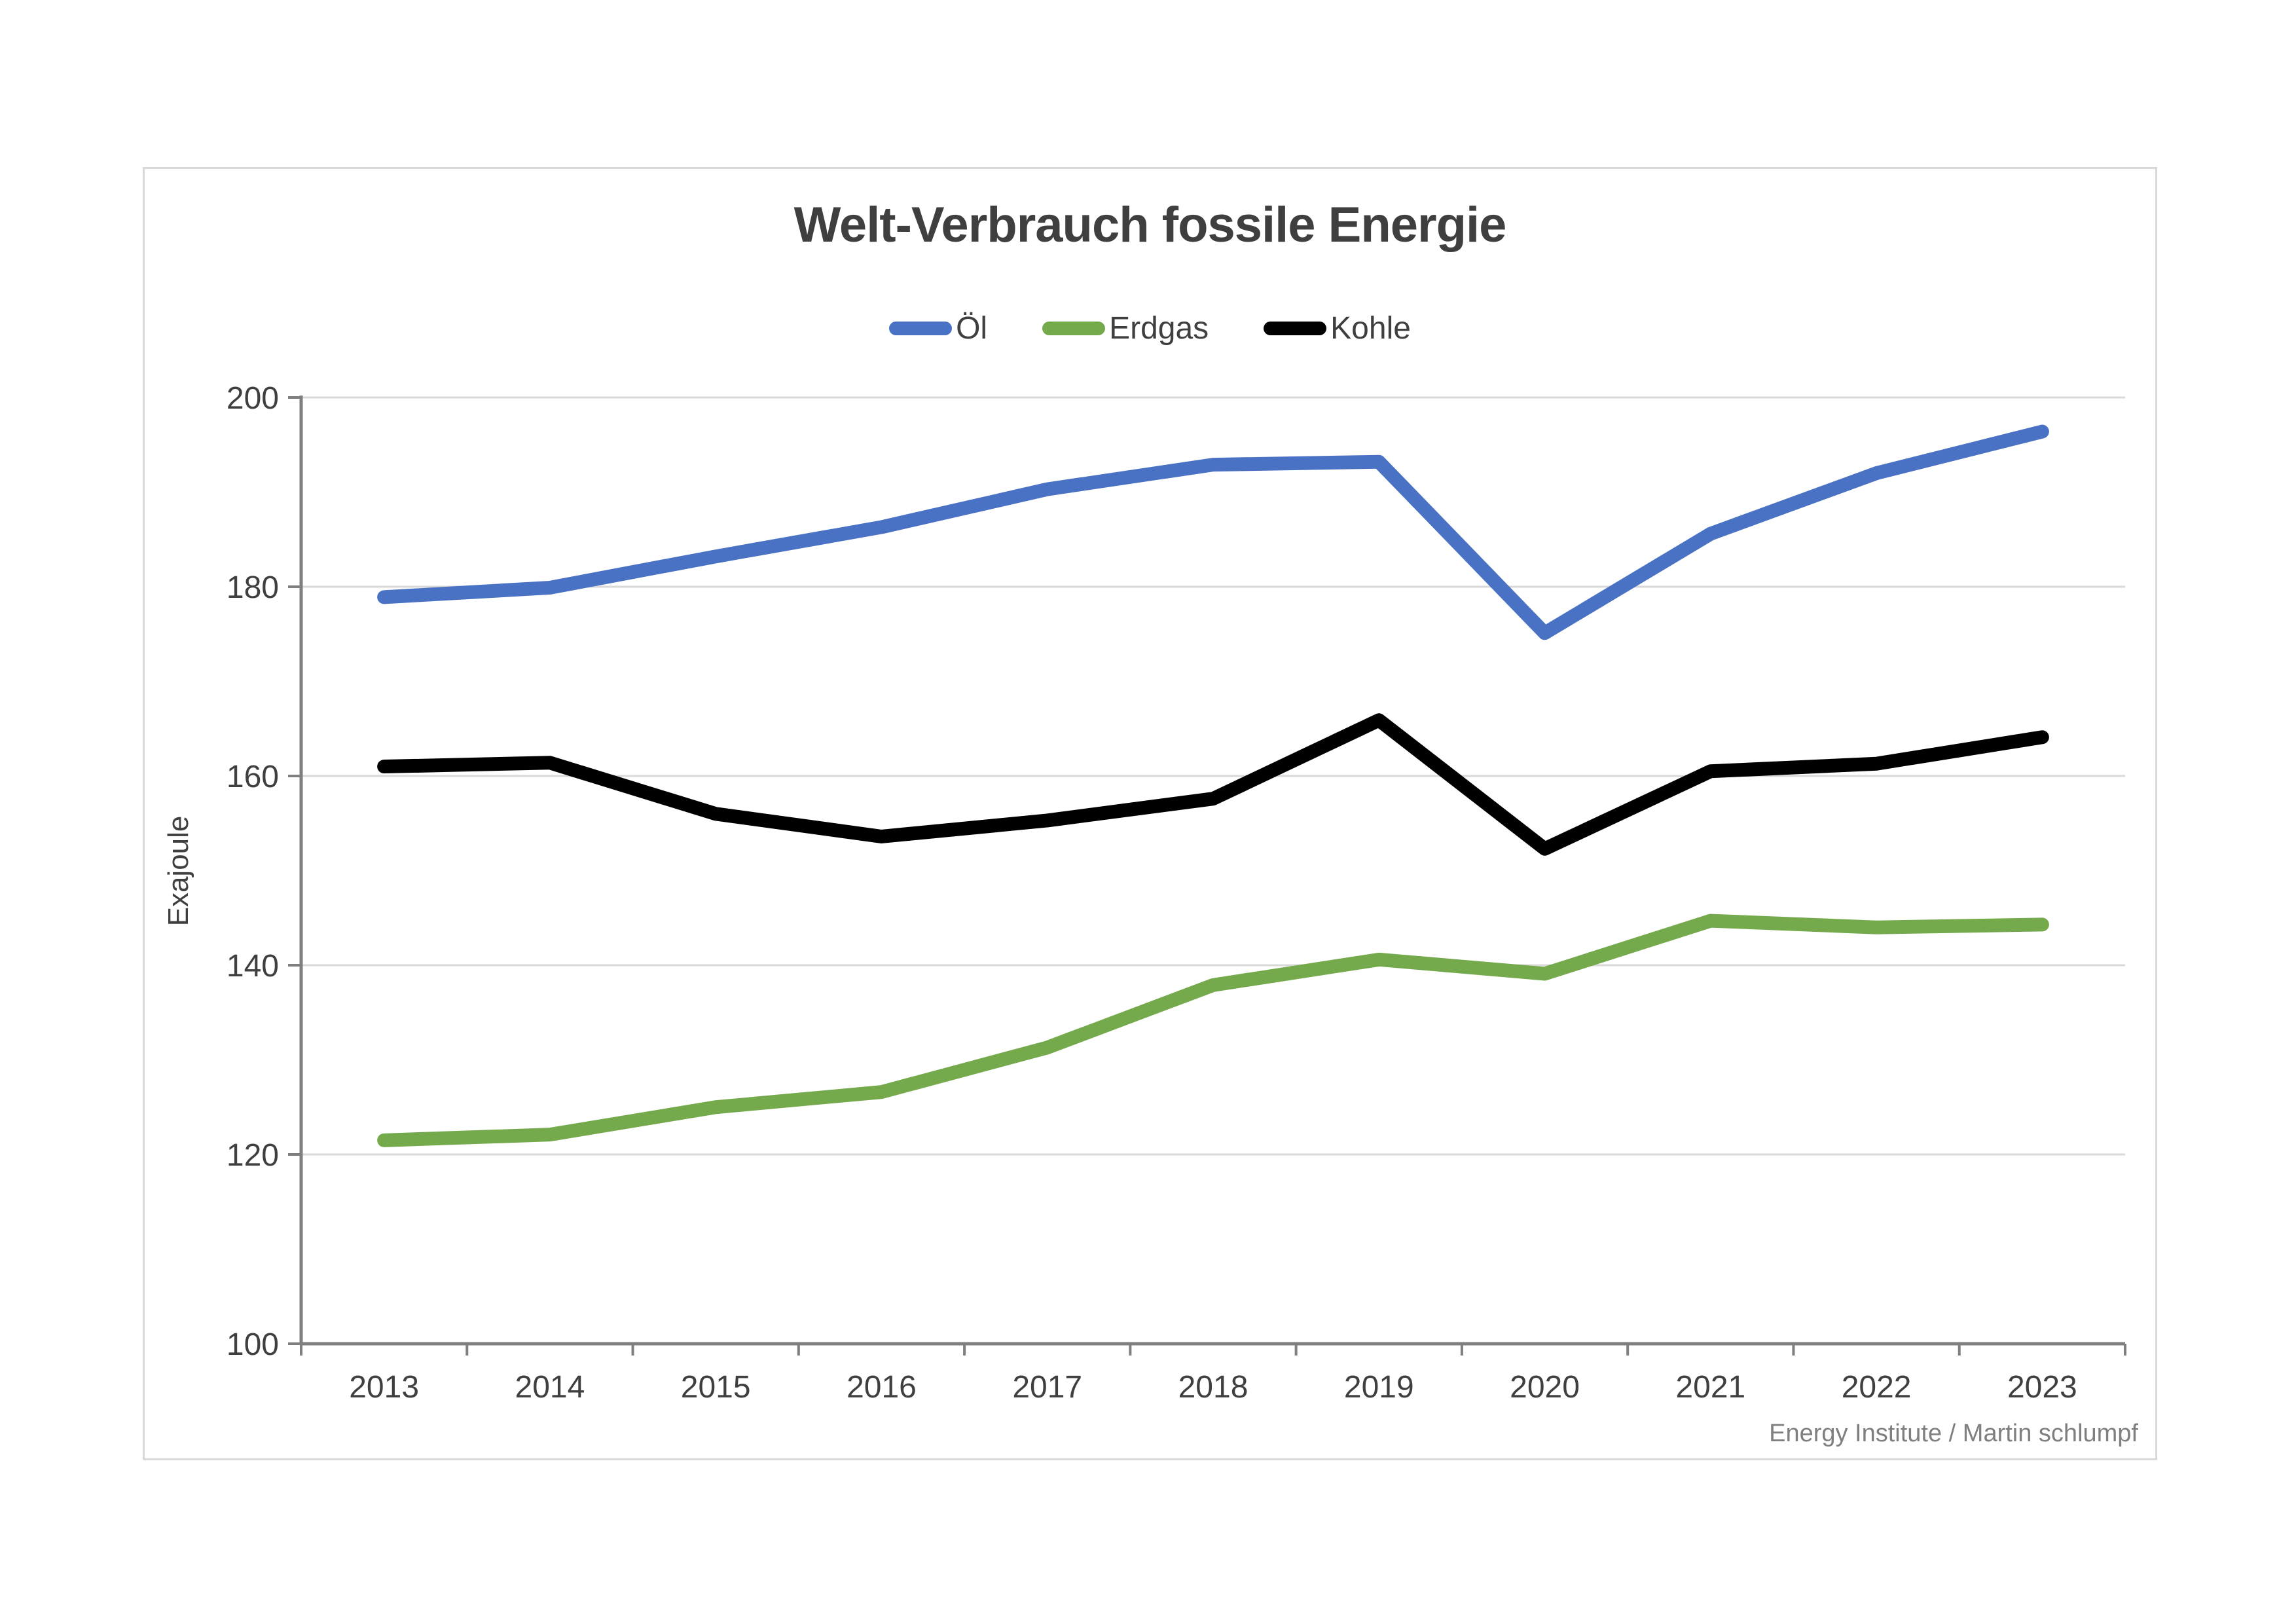  I want to click on svg-text: 2016, so click(882, 1387).